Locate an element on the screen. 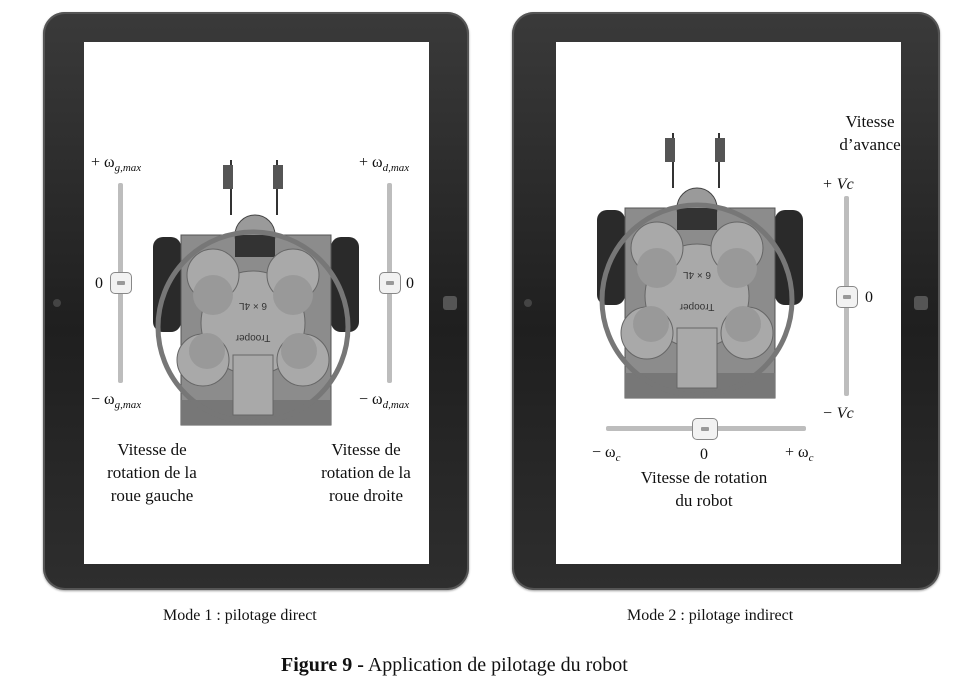 The height and width of the screenshot is (696, 966). forward-speed-slider-thumb is located at coordinates (847, 297).